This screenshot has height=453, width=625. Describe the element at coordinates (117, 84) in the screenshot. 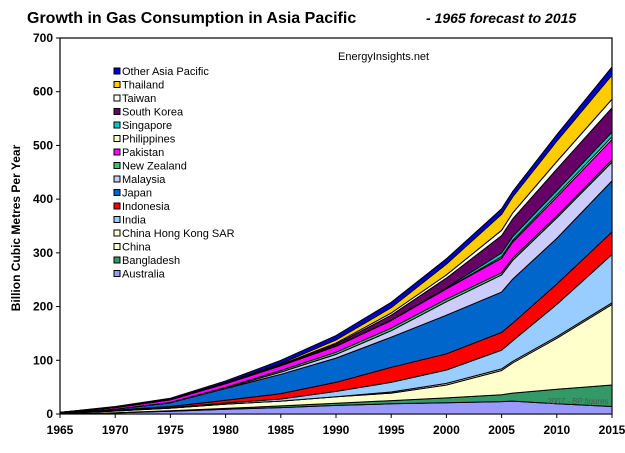

I see `legend-swatch-thailand` at that location.